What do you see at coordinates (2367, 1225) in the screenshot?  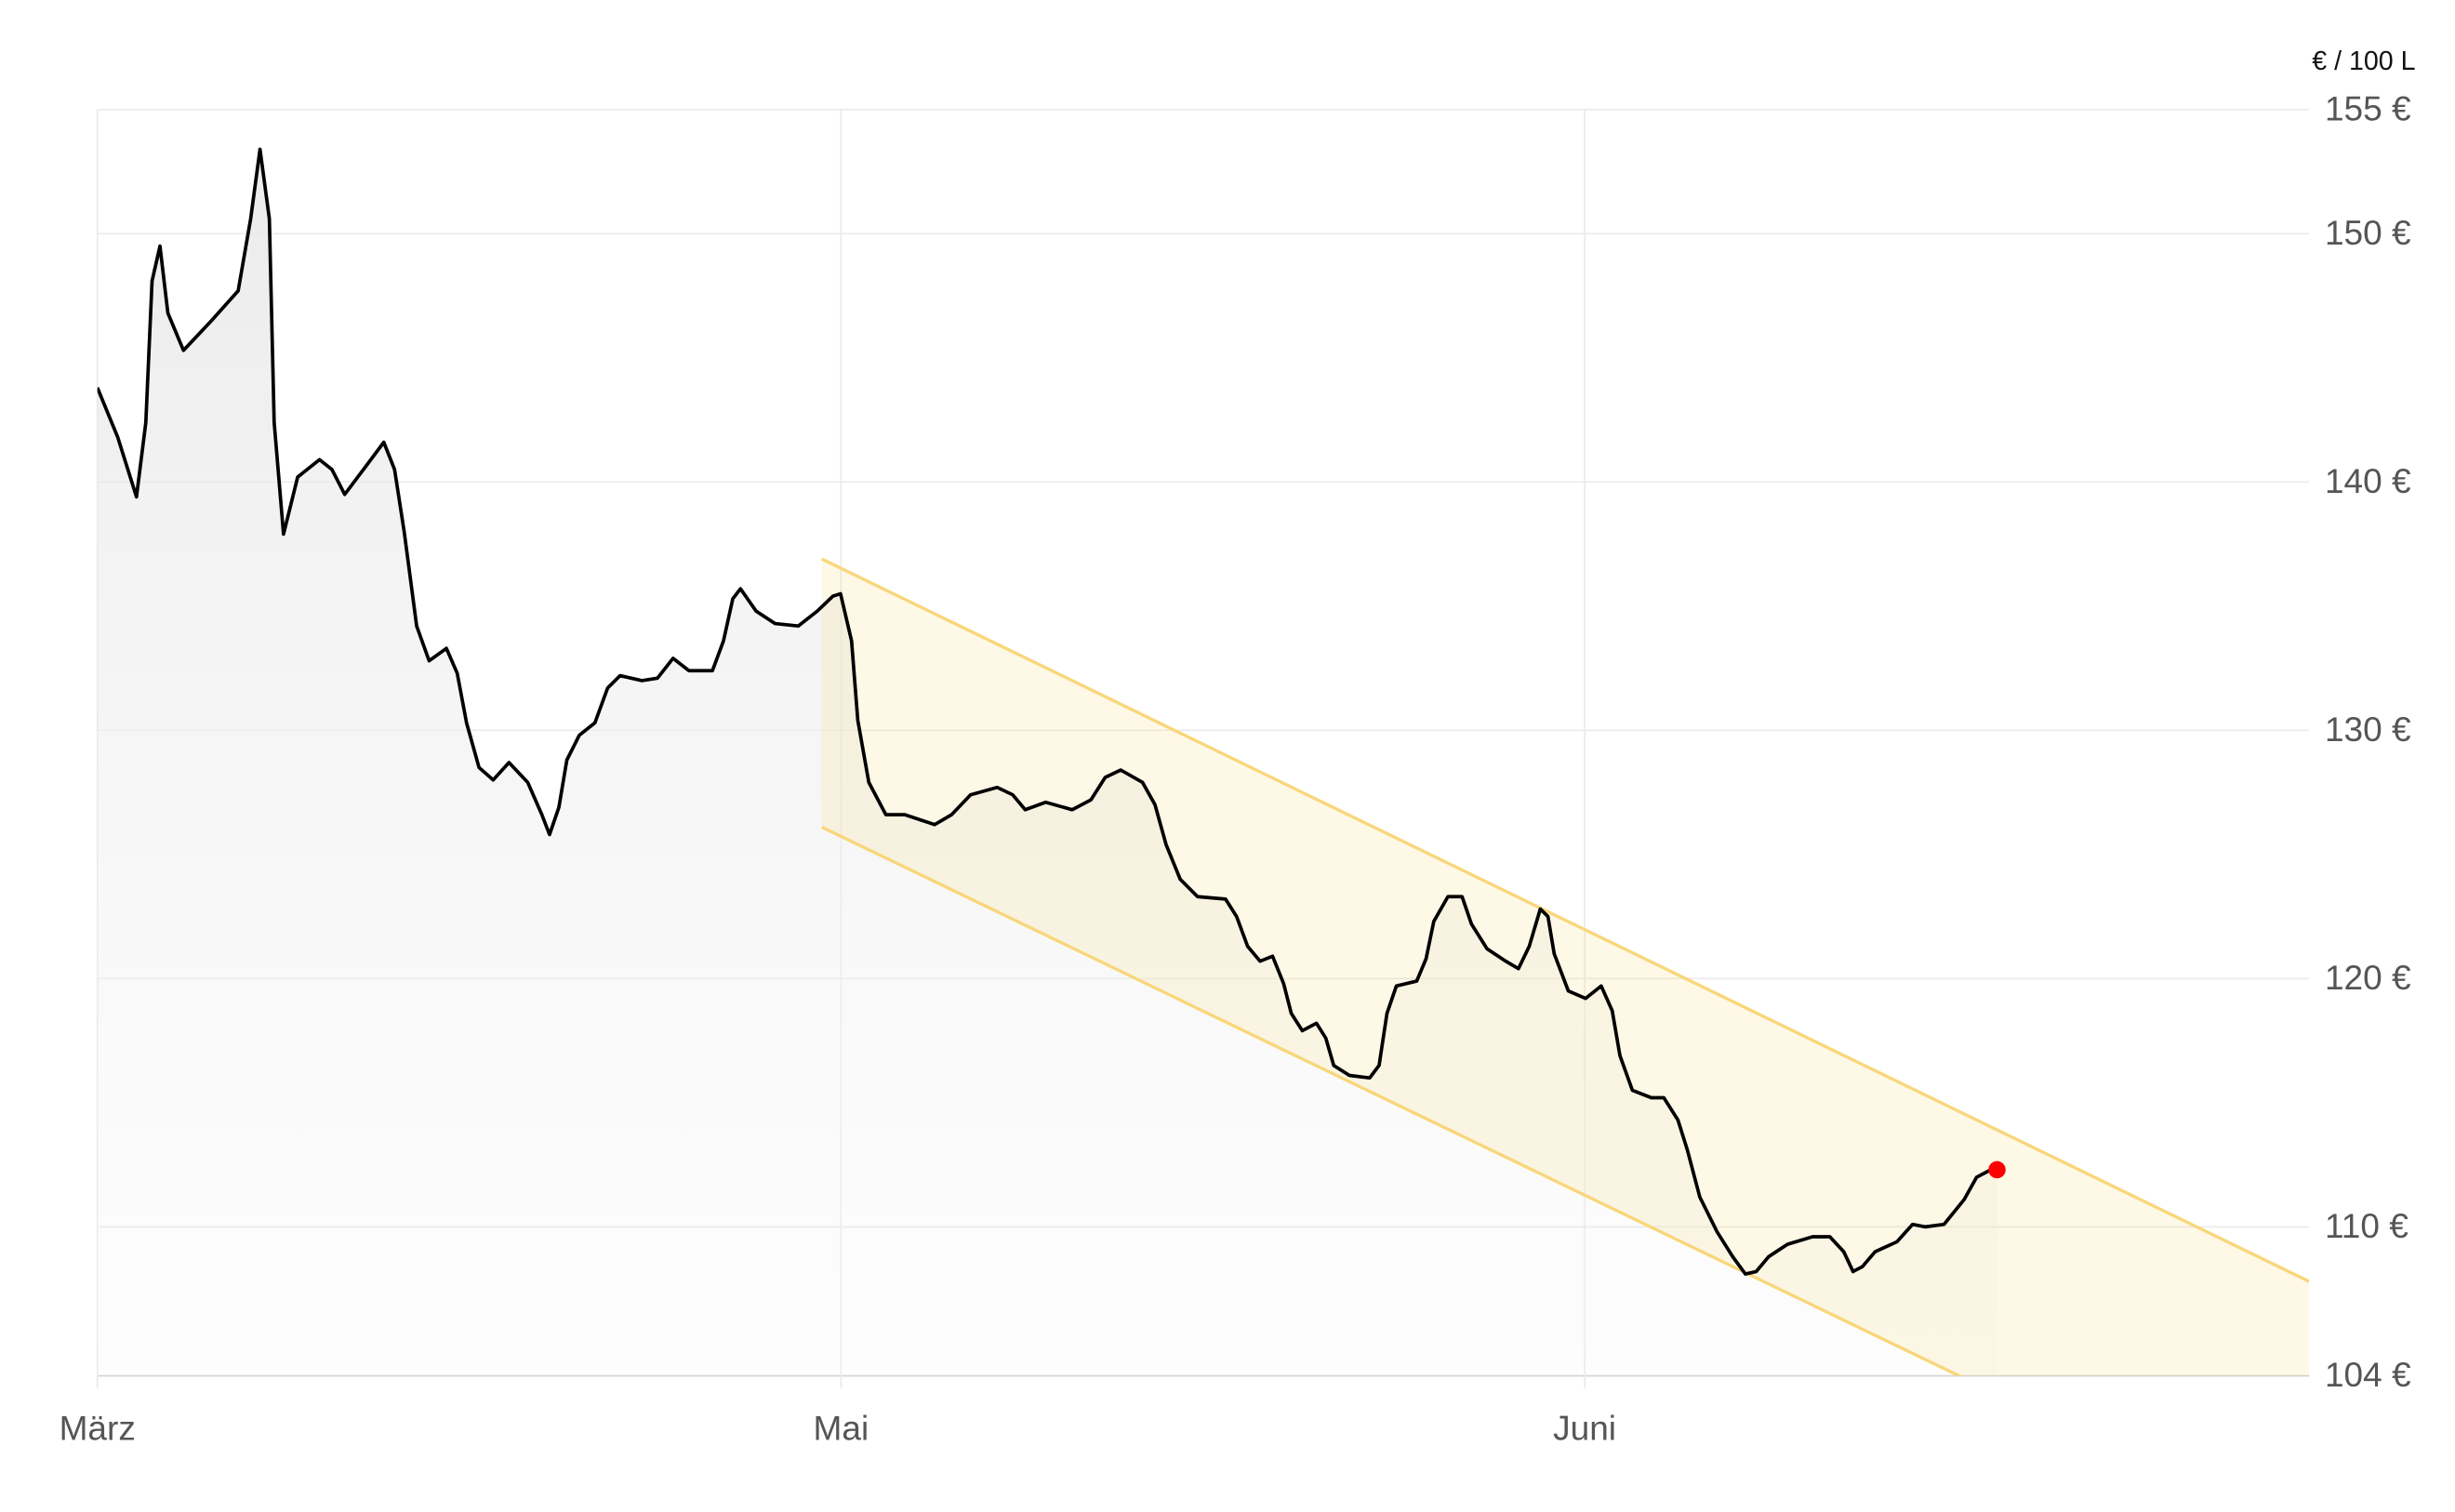 I see `y-tick-label: 110 €` at bounding box center [2367, 1225].